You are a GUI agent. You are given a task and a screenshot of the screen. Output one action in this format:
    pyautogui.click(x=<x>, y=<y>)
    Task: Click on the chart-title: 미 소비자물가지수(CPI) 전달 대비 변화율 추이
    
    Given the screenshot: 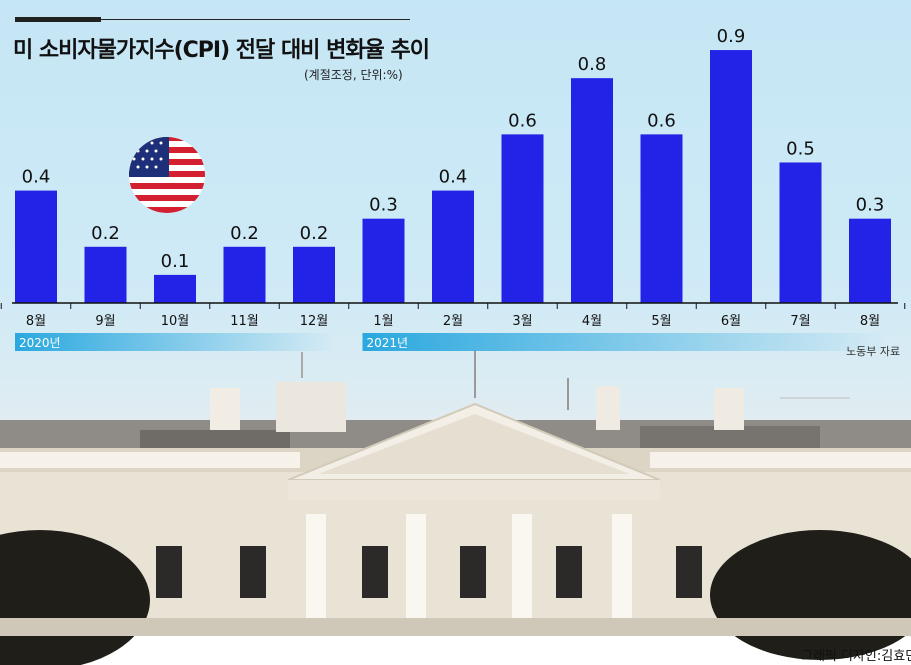 What is the action you would take?
    pyautogui.click(x=221, y=50)
    